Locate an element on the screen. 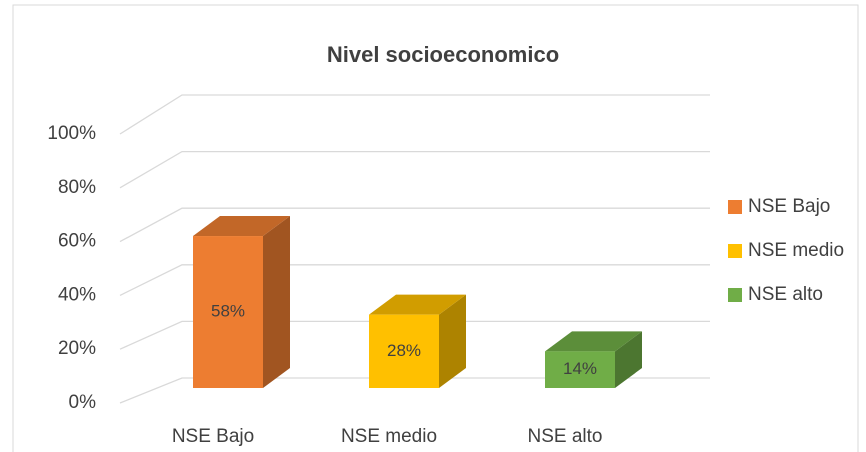  legend-label: NSE Bajo is located at coordinates (789, 206).